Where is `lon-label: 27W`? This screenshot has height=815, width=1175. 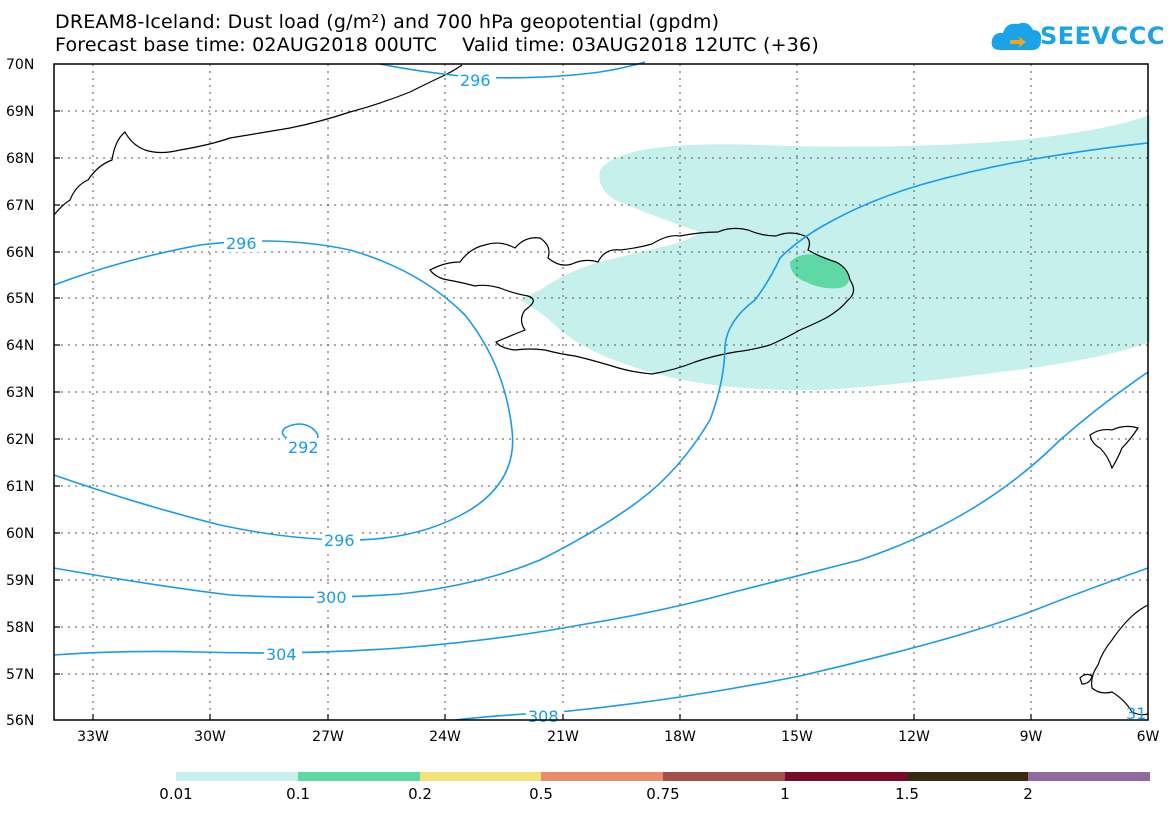
lon-label: 27W is located at coordinates (328, 737).